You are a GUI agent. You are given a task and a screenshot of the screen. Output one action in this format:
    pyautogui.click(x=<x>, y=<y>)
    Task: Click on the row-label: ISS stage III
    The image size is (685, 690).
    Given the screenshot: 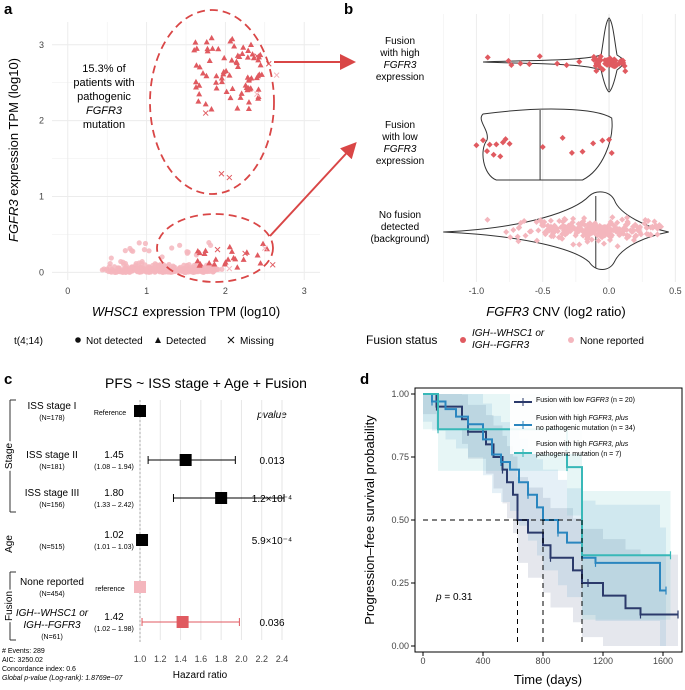 What is the action you would take?
    pyautogui.click(x=52, y=493)
    